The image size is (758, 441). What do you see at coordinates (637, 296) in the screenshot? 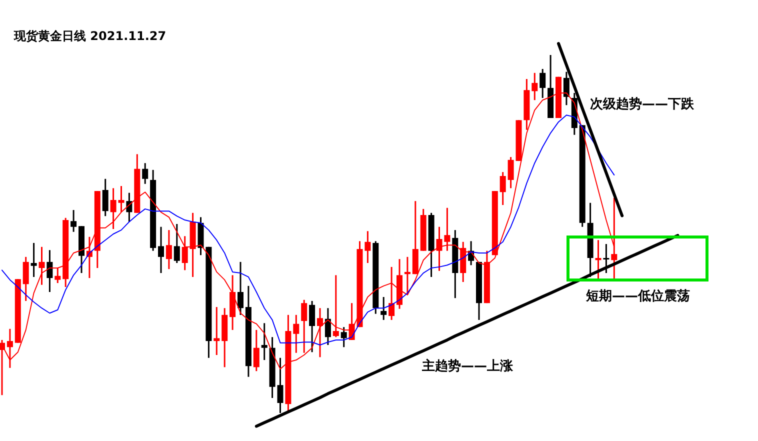
I see `annotation: 短期——低位震荡` at bounding box center [637, 296].